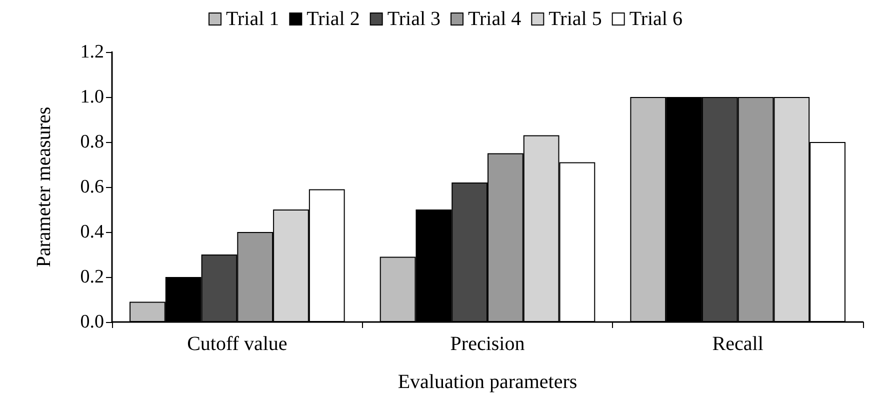 This screenshot has width=891, height=411. I want to click on y-tick-label: 0.4, so click(92, 232).